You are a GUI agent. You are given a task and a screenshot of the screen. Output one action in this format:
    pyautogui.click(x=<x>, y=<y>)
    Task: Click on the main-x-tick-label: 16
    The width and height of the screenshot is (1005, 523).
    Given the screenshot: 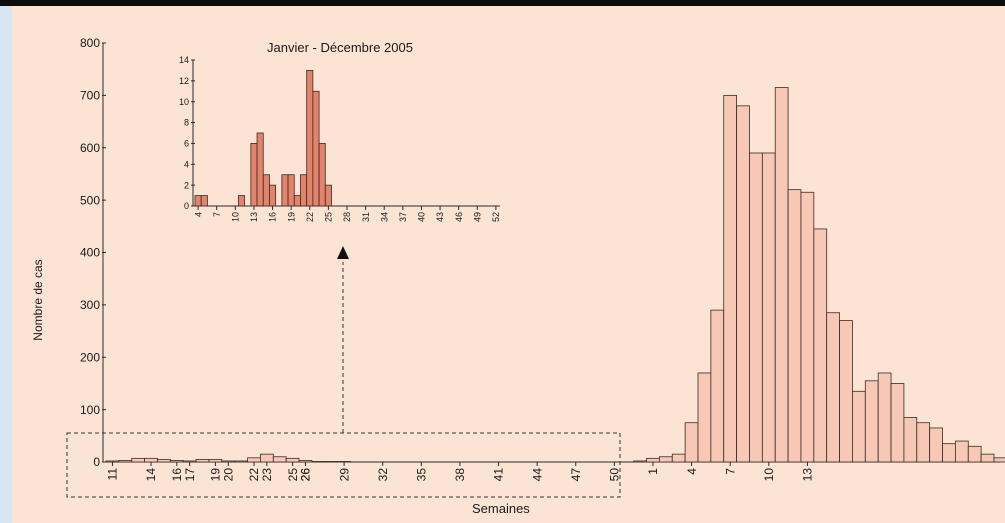 What is the action you would take?
    pyautogui.click(x=177, y=475)
    